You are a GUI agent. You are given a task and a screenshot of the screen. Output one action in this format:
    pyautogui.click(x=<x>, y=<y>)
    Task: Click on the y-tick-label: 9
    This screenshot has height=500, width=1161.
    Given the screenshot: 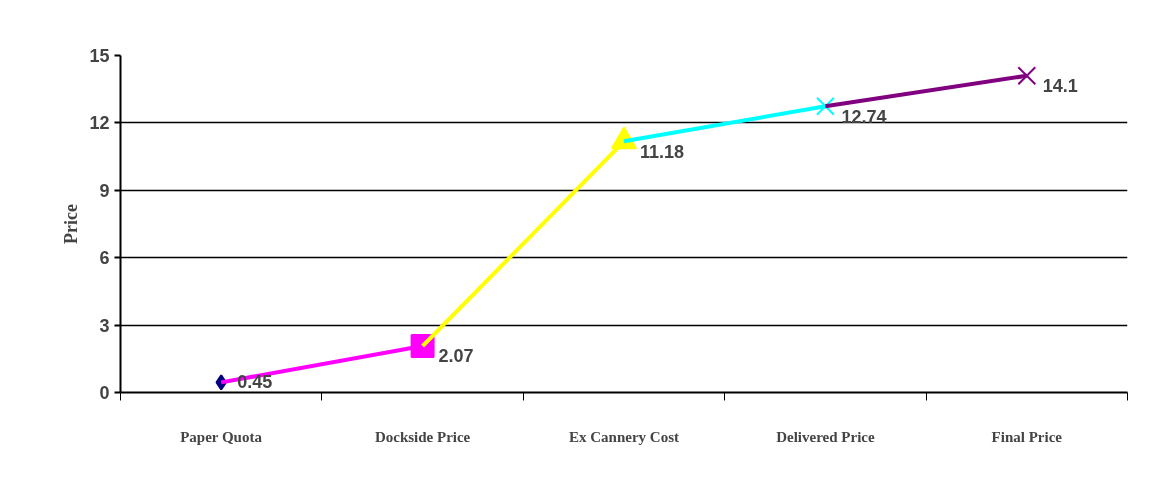 What is the action you would take?
    pyautogui.click(x=104, y=190)
    